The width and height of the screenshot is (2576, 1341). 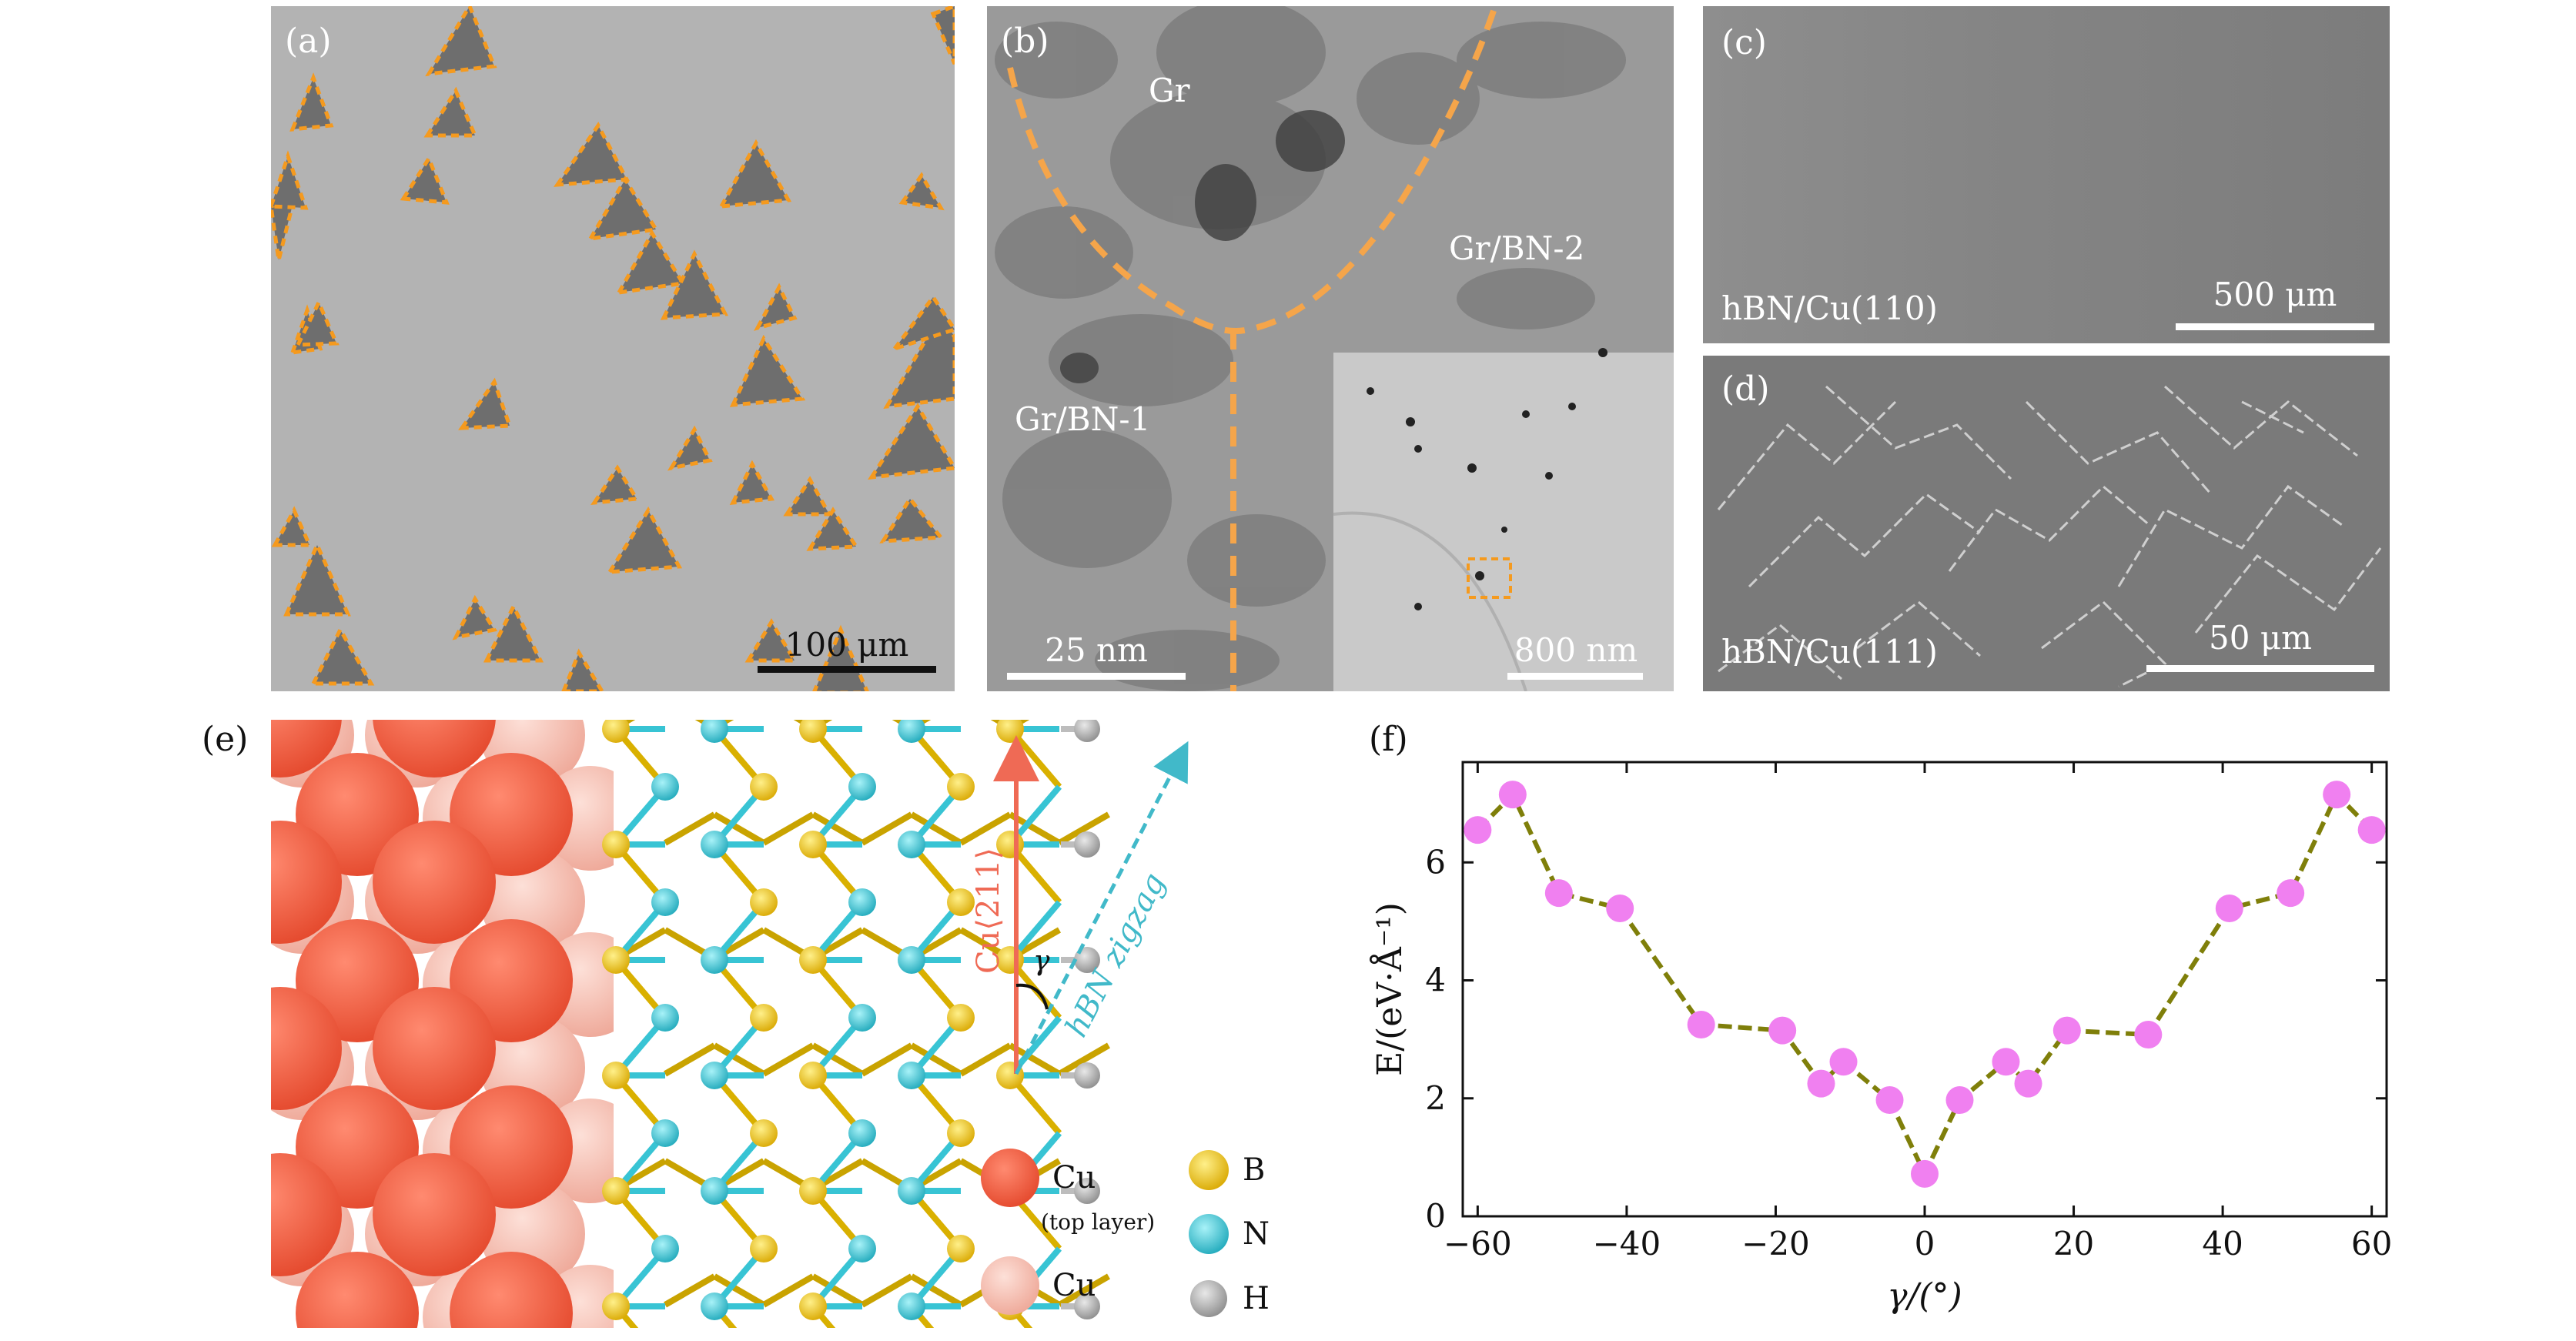 I want to click on atom-legend: Cu (top layer) Cu B N H, so click(x=1126, y=1233).